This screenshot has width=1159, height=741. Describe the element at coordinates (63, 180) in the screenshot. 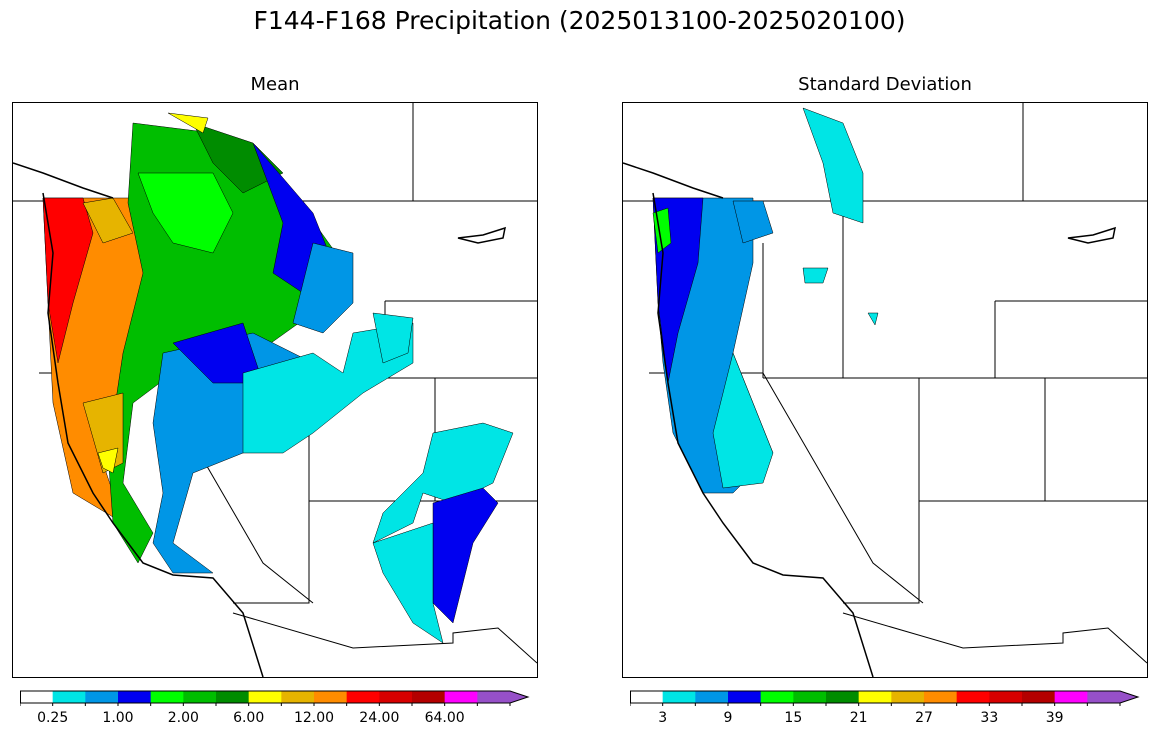

I see `mean-map-border-canada` at that location.